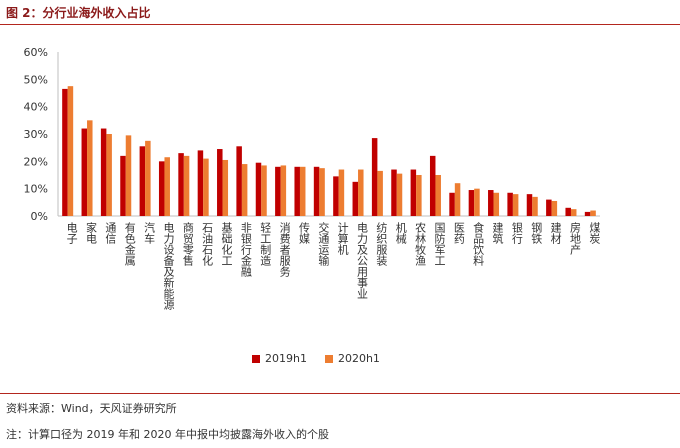  Describe the element at coordinates (594, 233) in the screenshot. I see `x-category-label: 煤炭` at that location.